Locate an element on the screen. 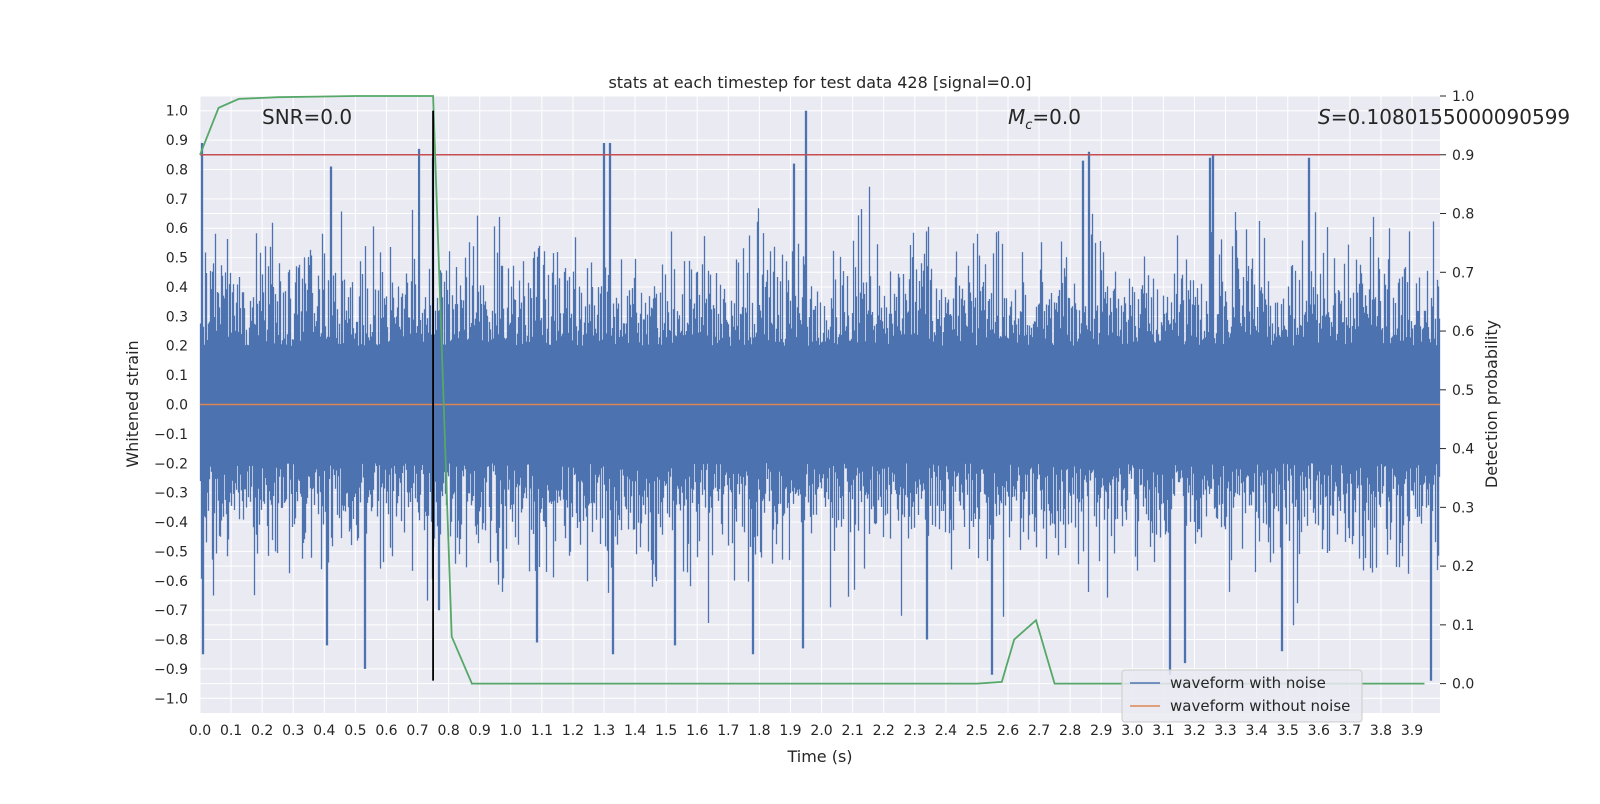  x-tick-label: 0.0 is located at coordinates (200, 731).